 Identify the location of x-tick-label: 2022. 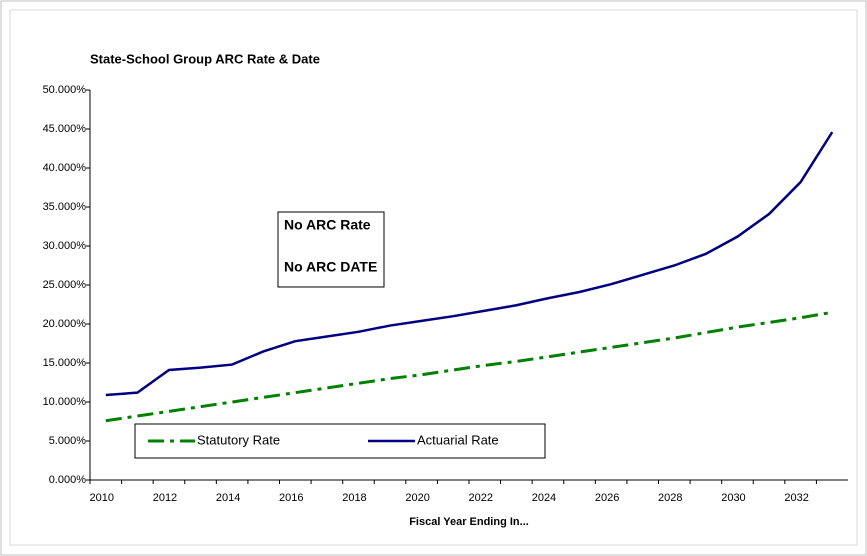
(481, 498).